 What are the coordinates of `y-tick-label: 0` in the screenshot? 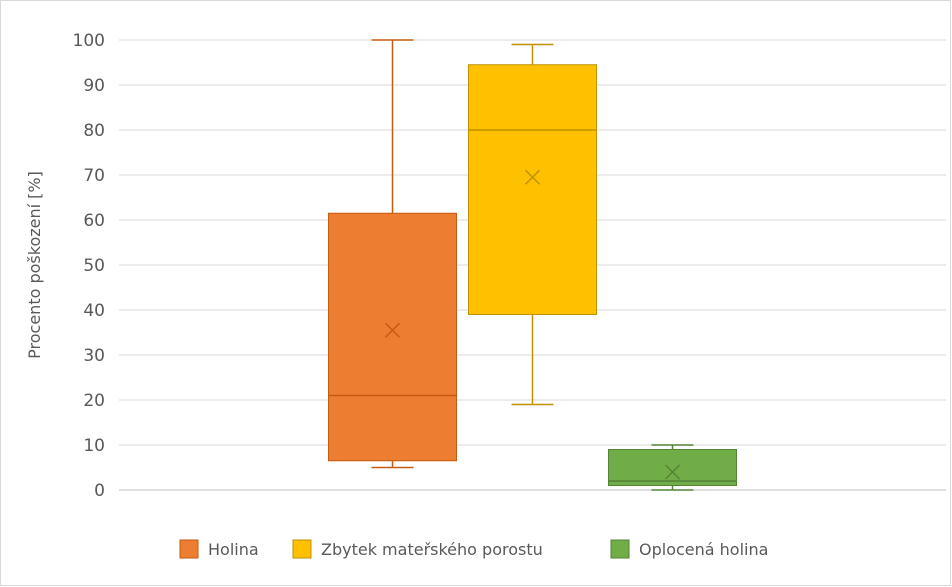 It's located at (99, 491).